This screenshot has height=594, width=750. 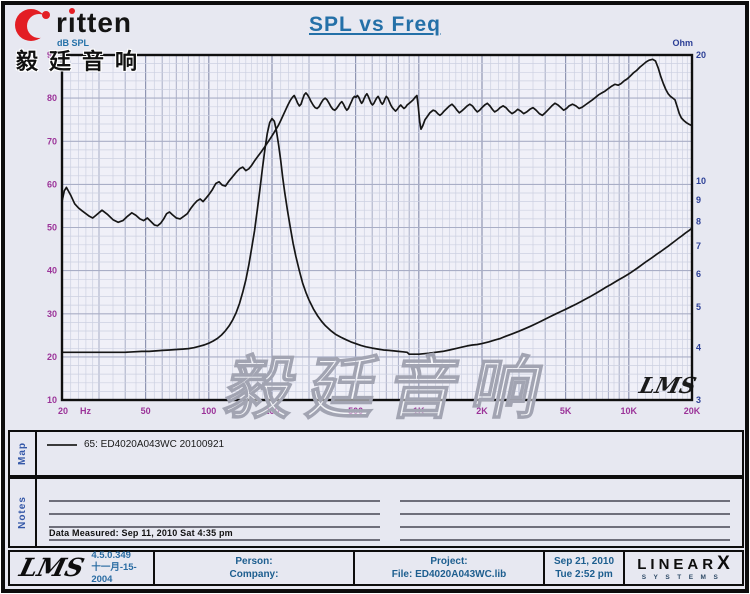 I want to click on svg-text: 70, so click(x=52, y=141).